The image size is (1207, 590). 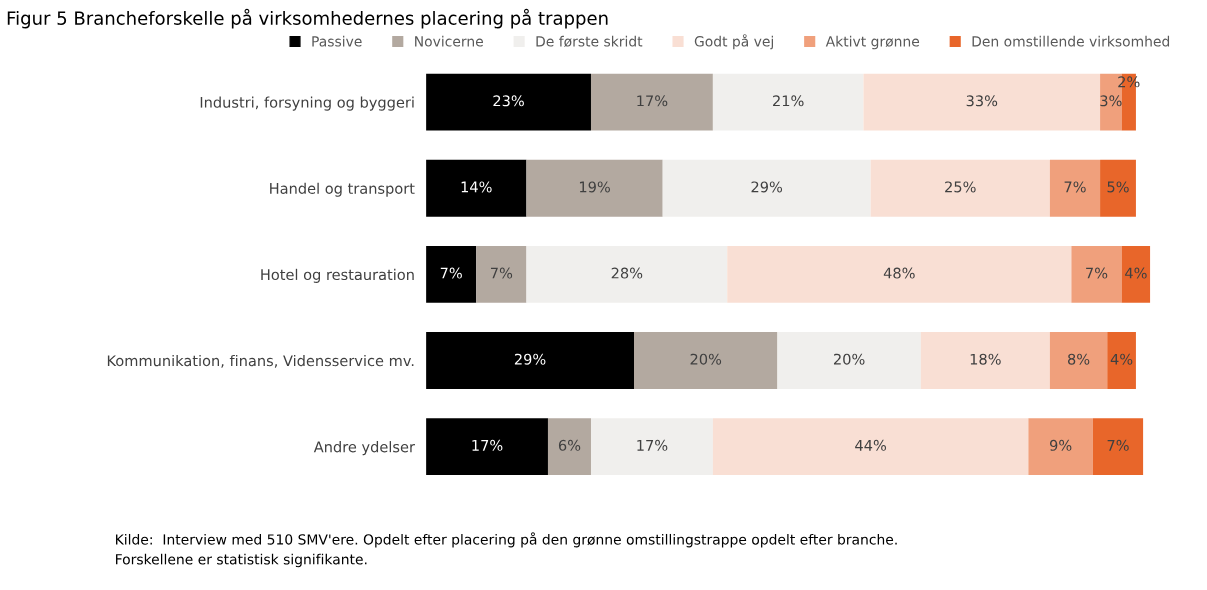 I want to click on text: Forskellene er statistisk signifikante., so click(x=241, y=560).